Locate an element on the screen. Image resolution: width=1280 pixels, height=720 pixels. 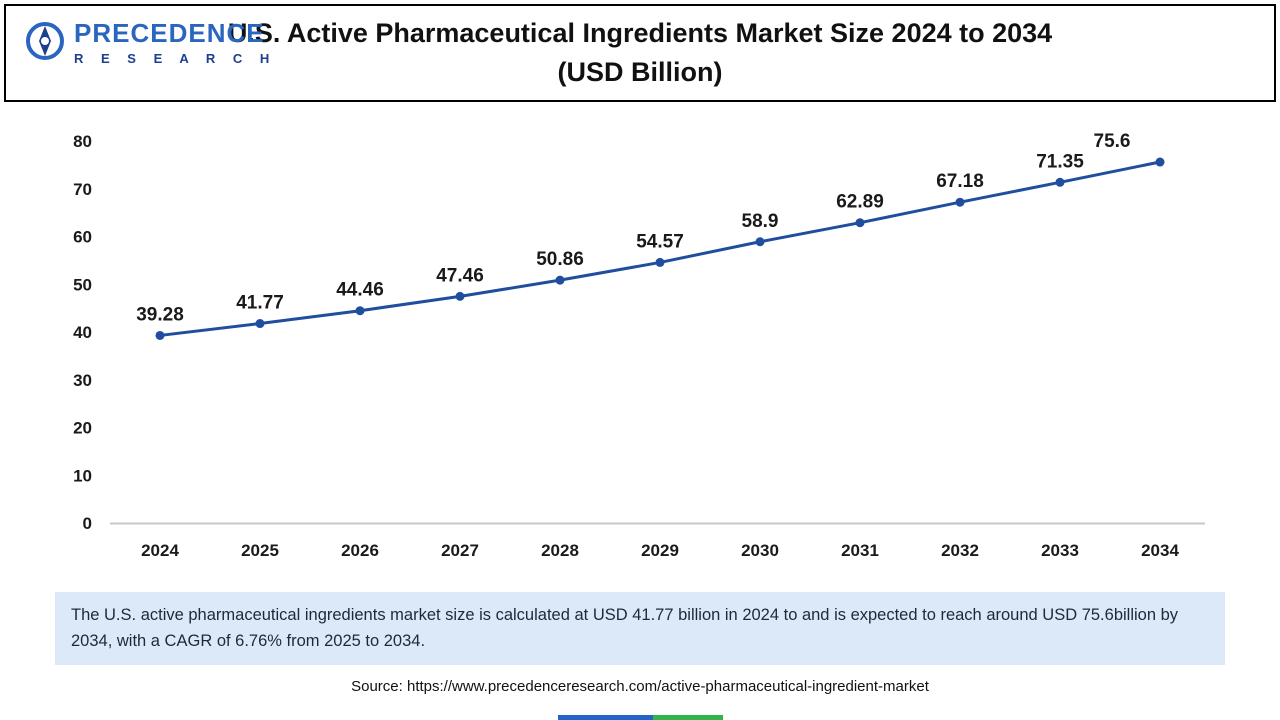
compass-logo-icon is located at coordinates (45, 43).